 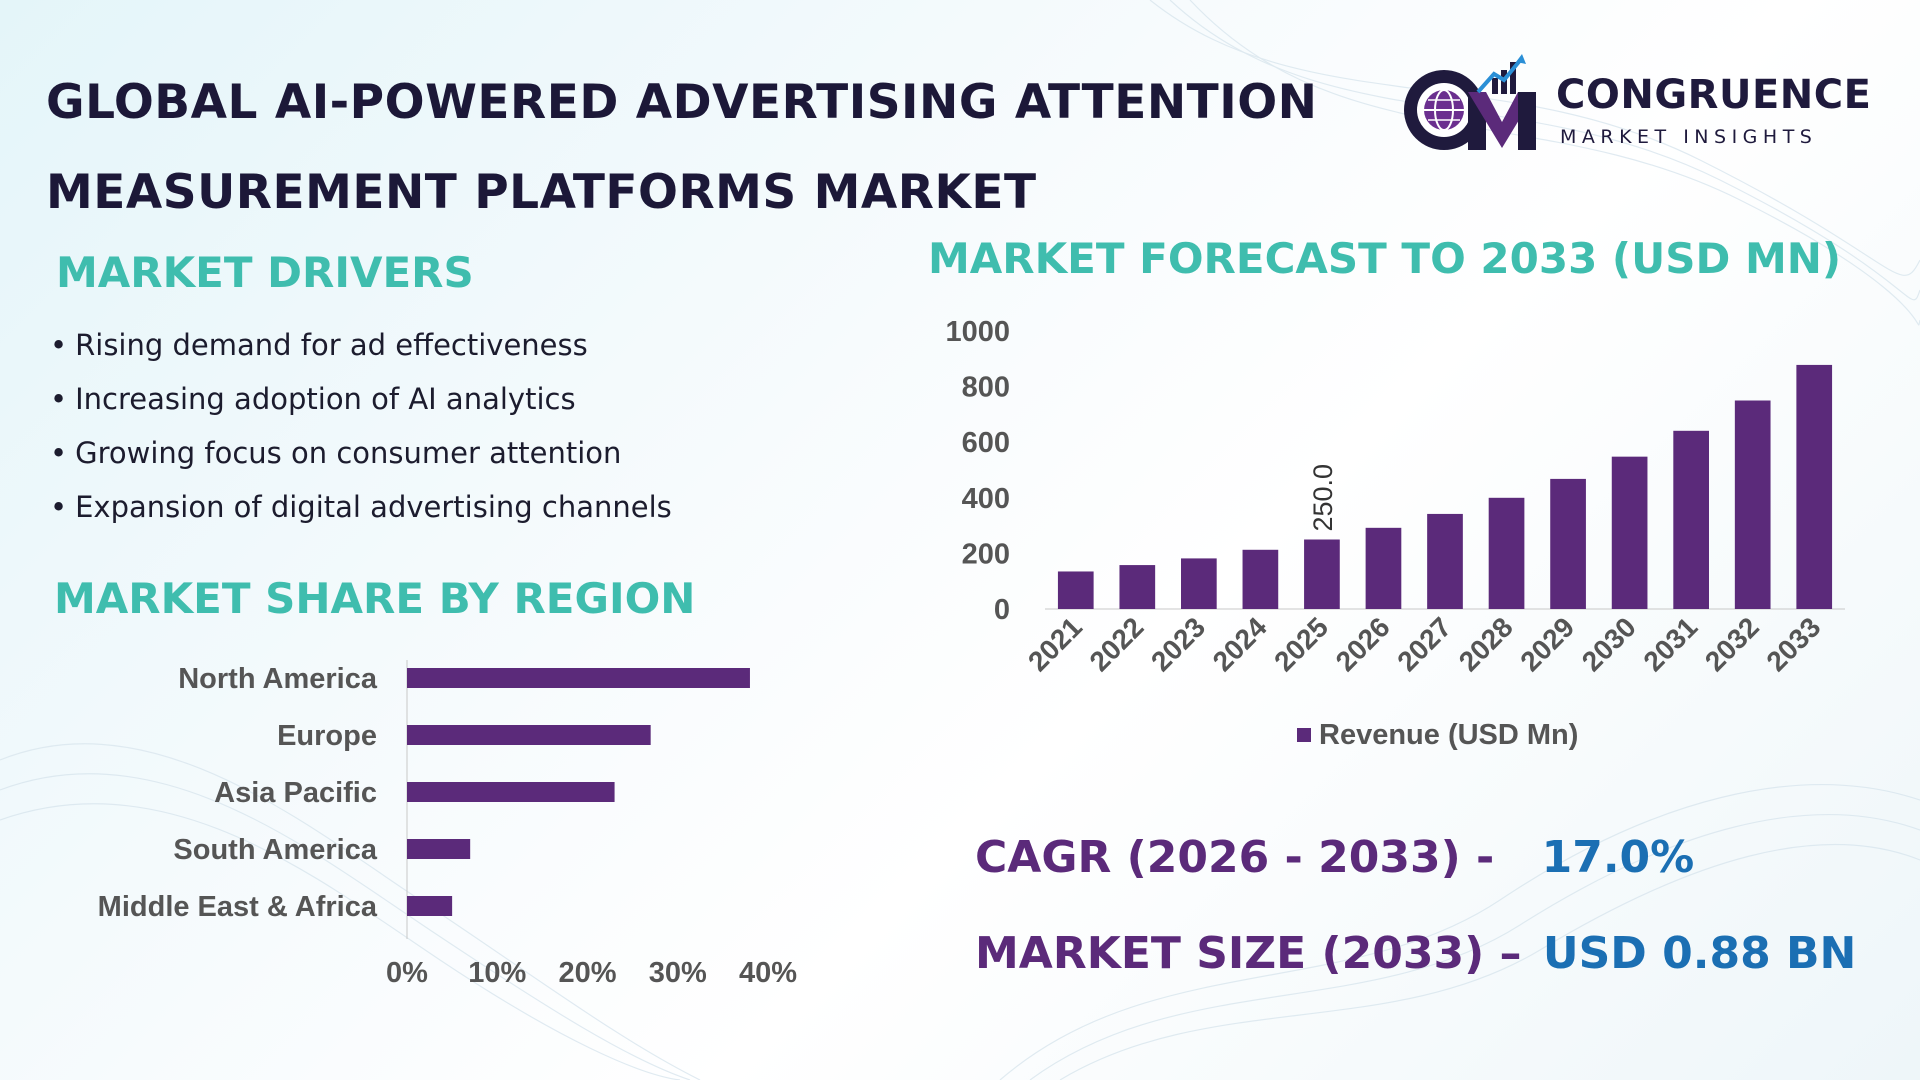 I want to click on market-size-label: MARKET SIZE (2033) –, so click(x=1248, y=953).